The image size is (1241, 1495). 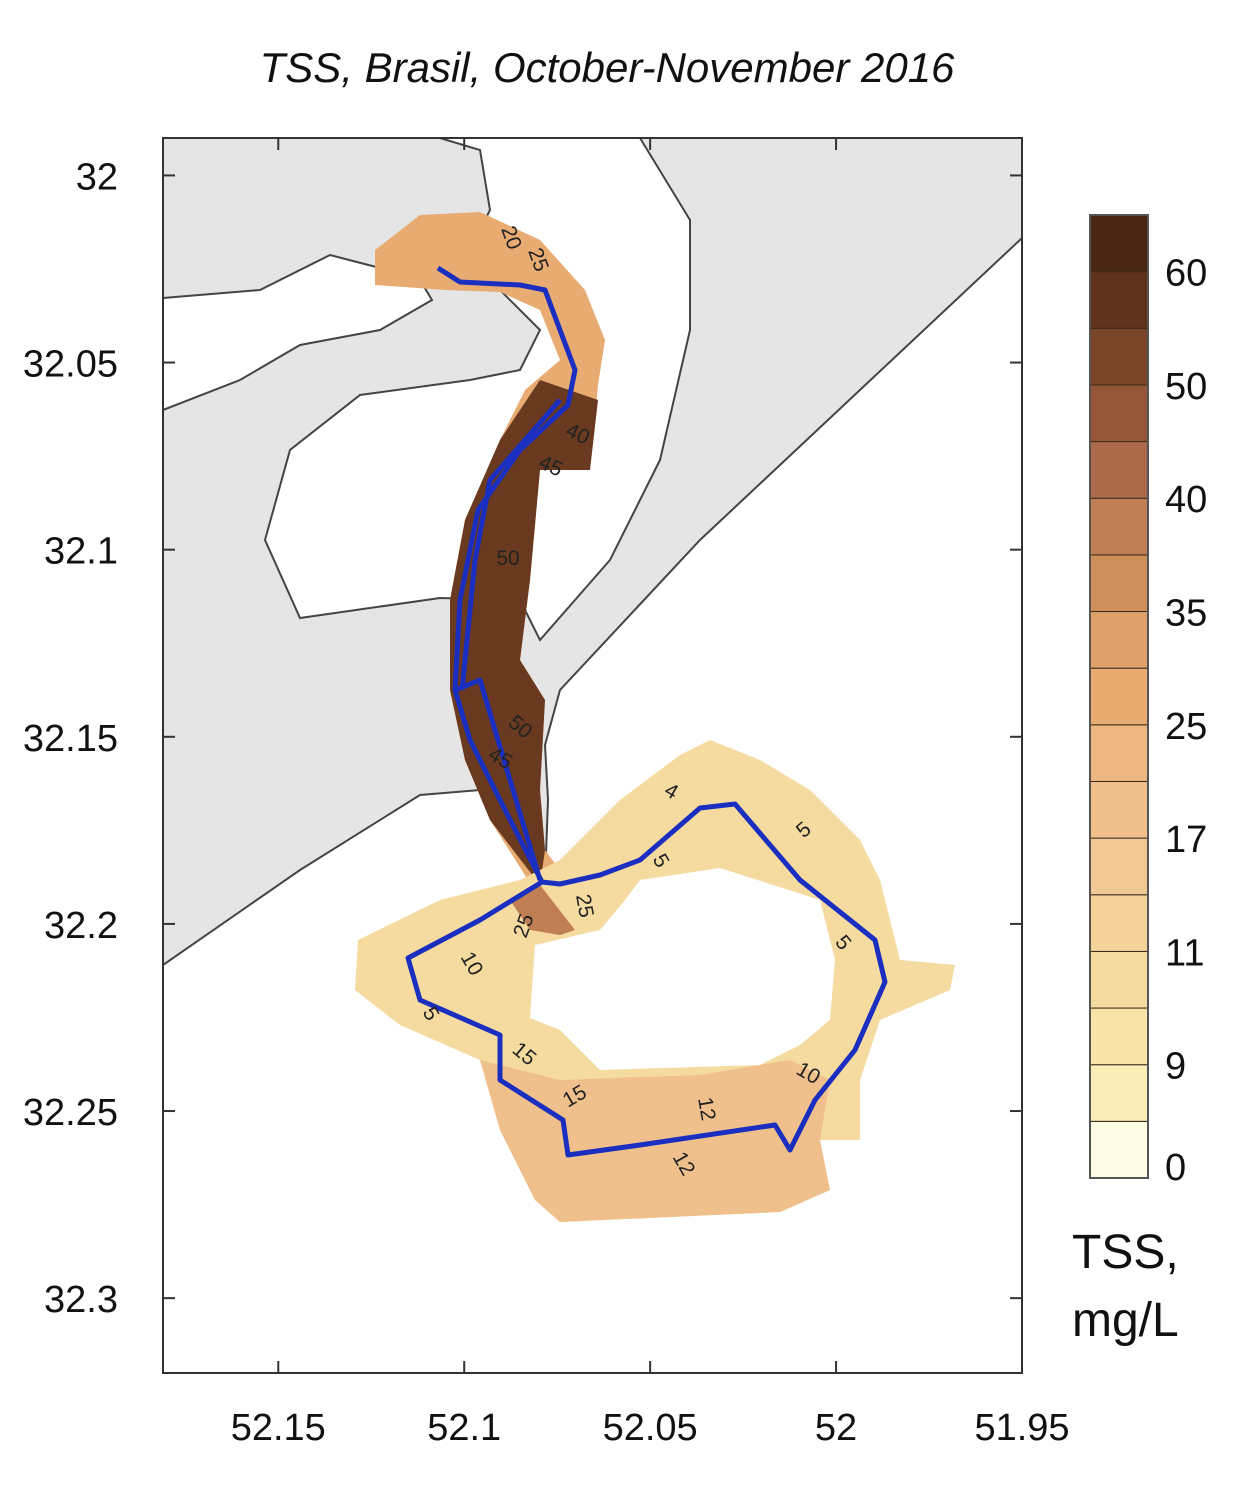 What do you see at coordinates (1175, 1067) in the screenshot?
I see `colorbar-tick-label: 9` at bounding box center [1175, 1067].